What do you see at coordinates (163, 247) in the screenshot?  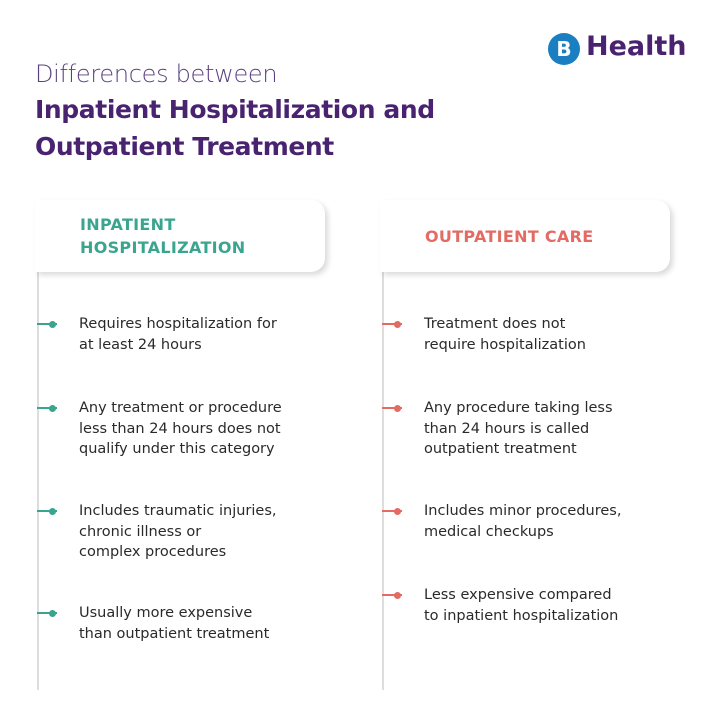 I see `header-line: HOSPITALIZATION` at bounding box center [163, 247].